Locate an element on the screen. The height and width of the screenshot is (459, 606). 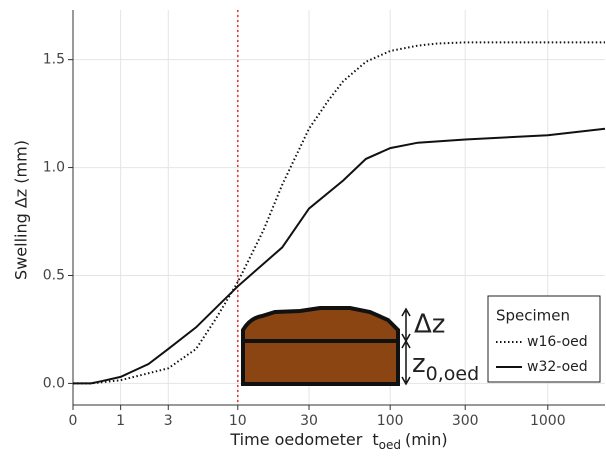
soil-block is located at coordinates (320, 346).